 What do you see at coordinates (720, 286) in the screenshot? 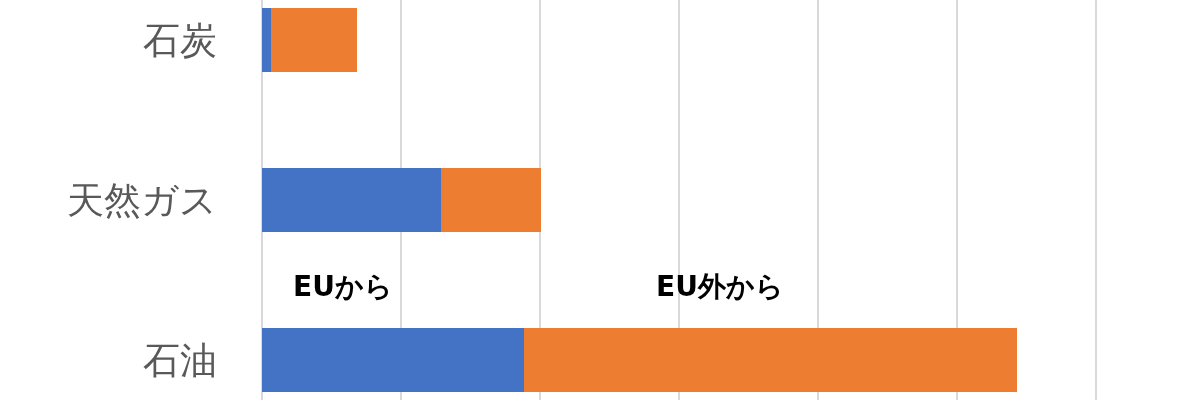
I see `series-label: EU外から` at bounding box center [720, 286].